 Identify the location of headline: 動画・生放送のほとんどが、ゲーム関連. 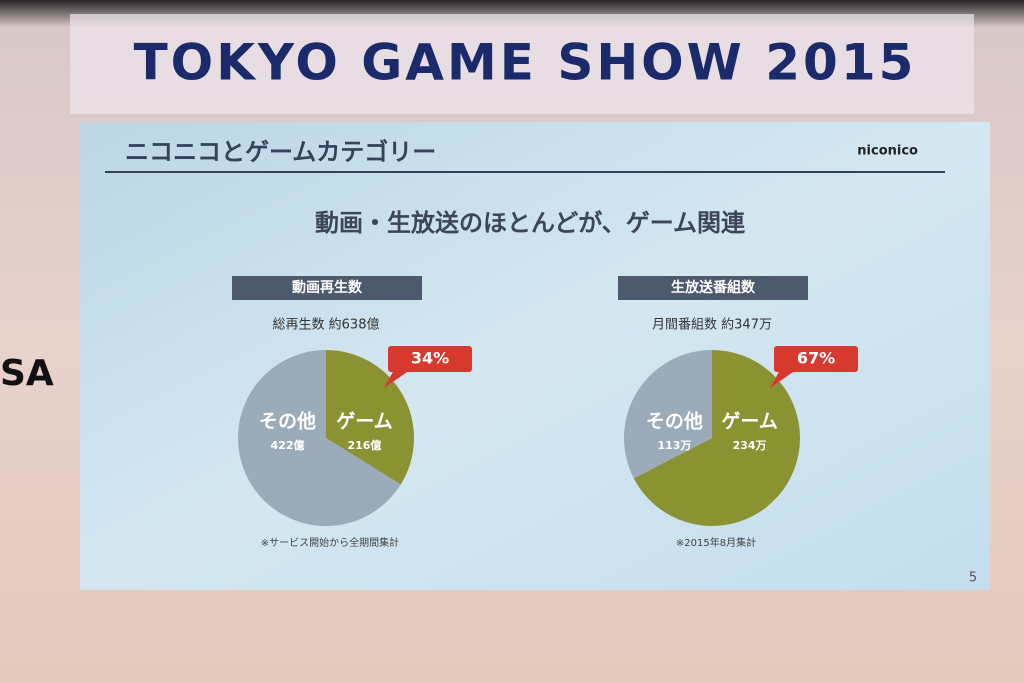
(530, 223).